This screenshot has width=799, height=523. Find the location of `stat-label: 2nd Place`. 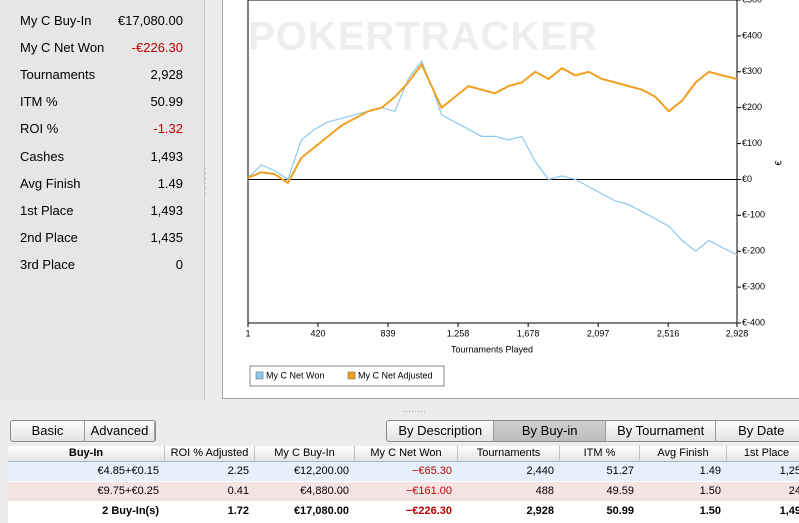

stat-label: 2nd Place is located at coordinates (49, 237).